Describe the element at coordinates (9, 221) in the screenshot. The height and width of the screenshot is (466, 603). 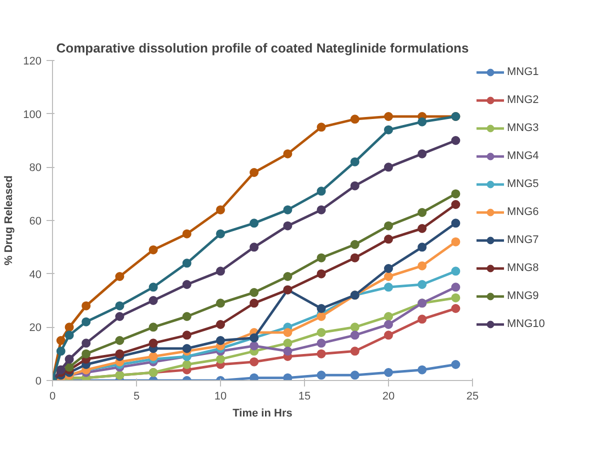
I see `y-axis-title: % Drug Released` at that location.